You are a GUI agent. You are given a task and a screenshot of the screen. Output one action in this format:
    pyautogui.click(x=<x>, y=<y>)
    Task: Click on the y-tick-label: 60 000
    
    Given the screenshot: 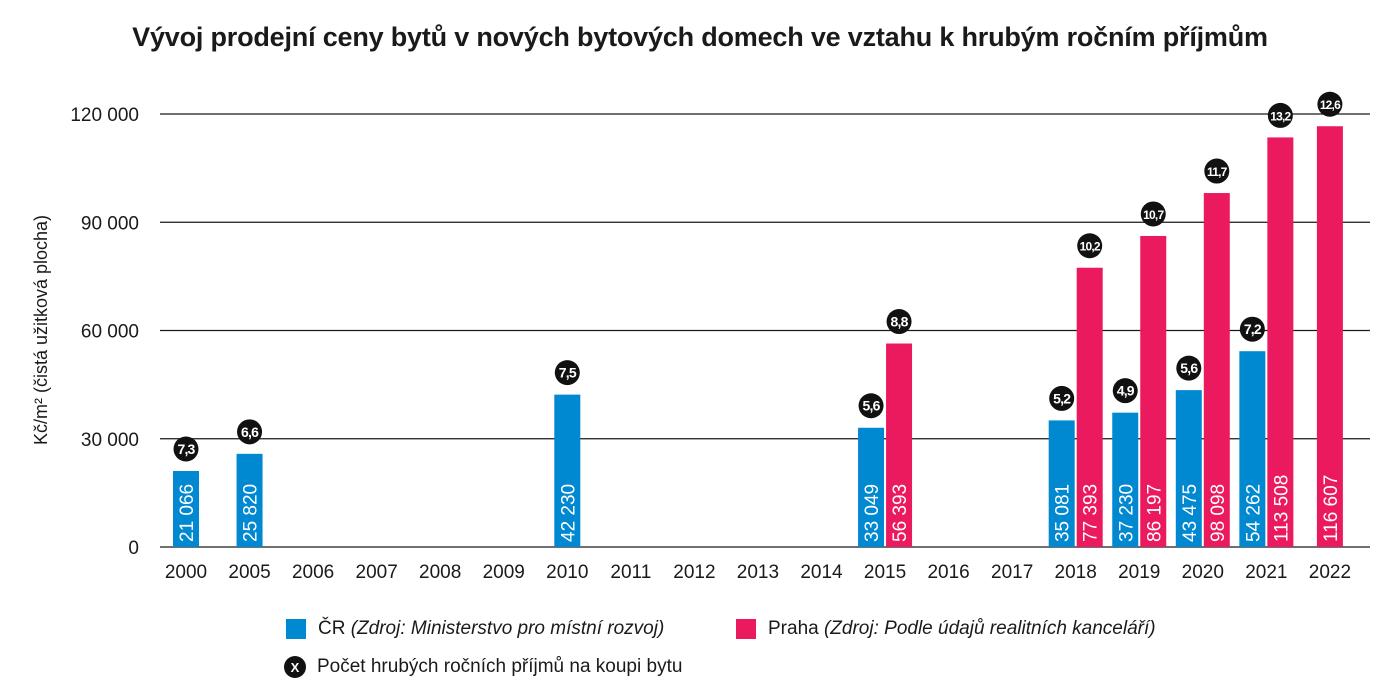 What is the action you would take?
    pyautogui.click(x=110, y=332)
    